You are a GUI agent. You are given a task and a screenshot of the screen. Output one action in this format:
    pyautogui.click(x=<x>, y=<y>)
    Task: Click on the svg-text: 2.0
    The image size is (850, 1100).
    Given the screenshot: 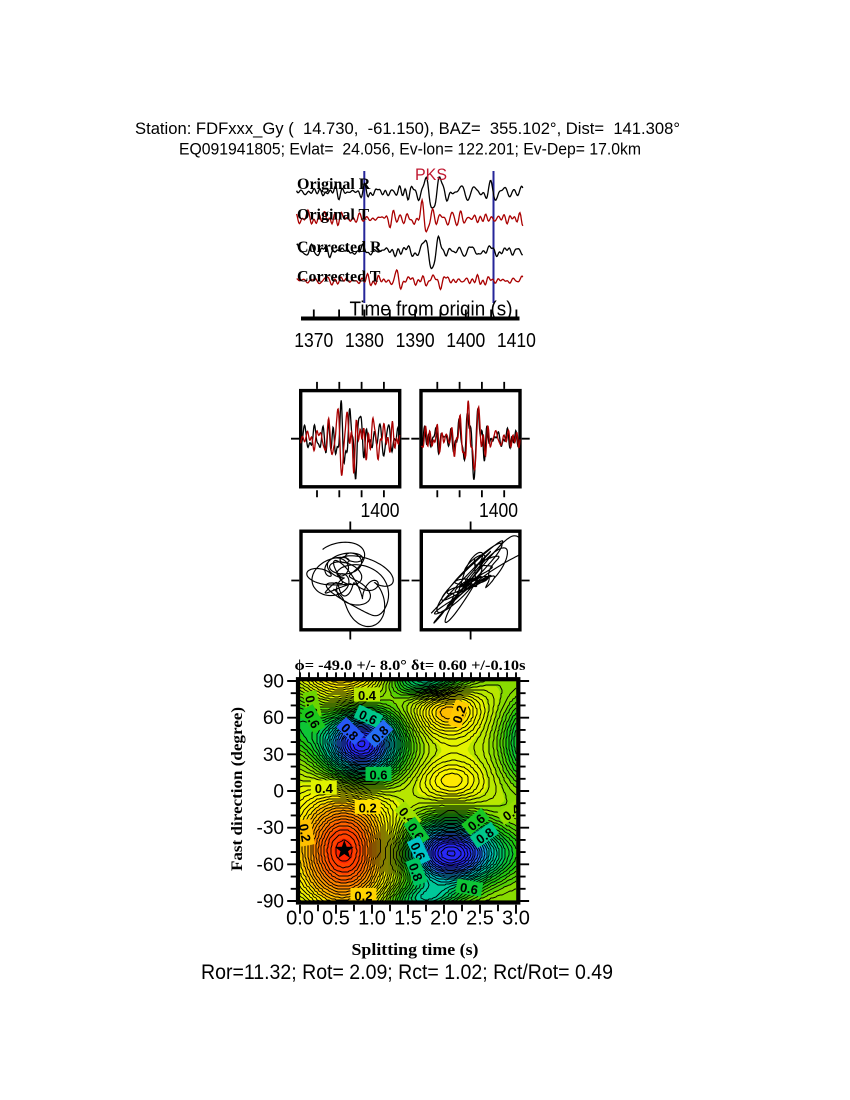 What is the action you would take?
    pyautogui.click(x=444, y=919)
    